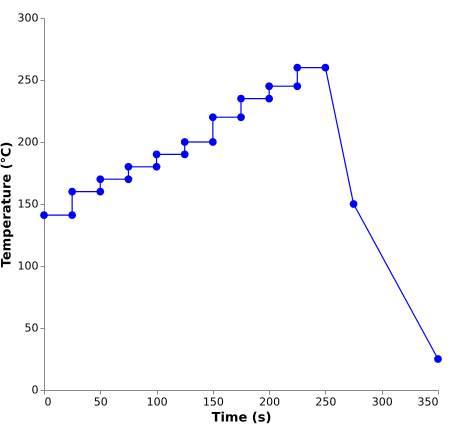  What do you see at coordinates (28, 80) in the screenshot?
I see `y-tick-label: 250` at bounding box center [28, 80].